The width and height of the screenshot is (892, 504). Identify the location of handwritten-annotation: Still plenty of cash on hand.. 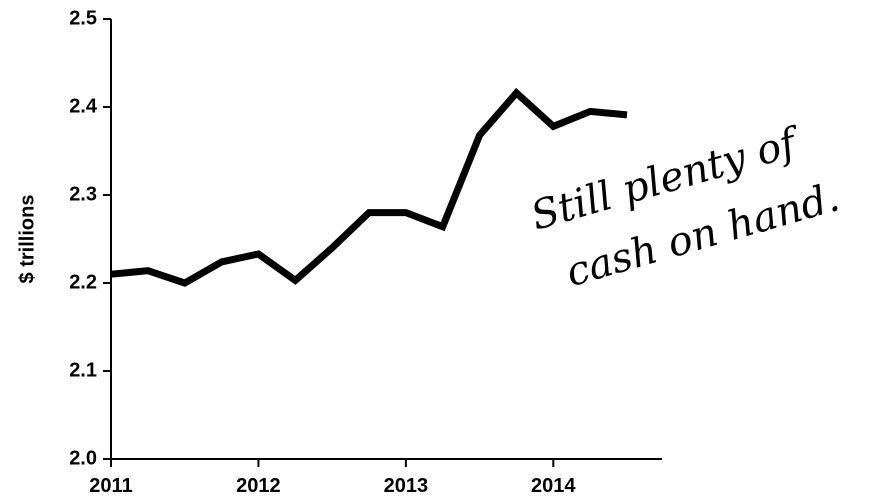
(685, 208).